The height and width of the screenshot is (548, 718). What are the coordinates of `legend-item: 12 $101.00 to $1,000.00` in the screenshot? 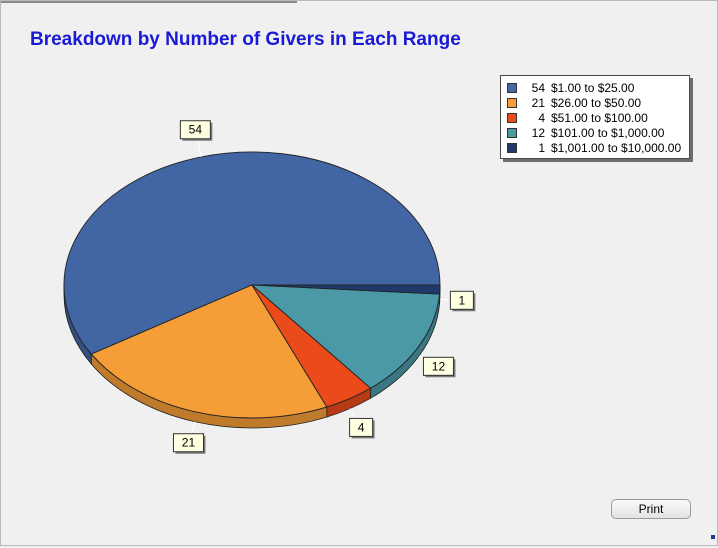 It's located at (598, 132).